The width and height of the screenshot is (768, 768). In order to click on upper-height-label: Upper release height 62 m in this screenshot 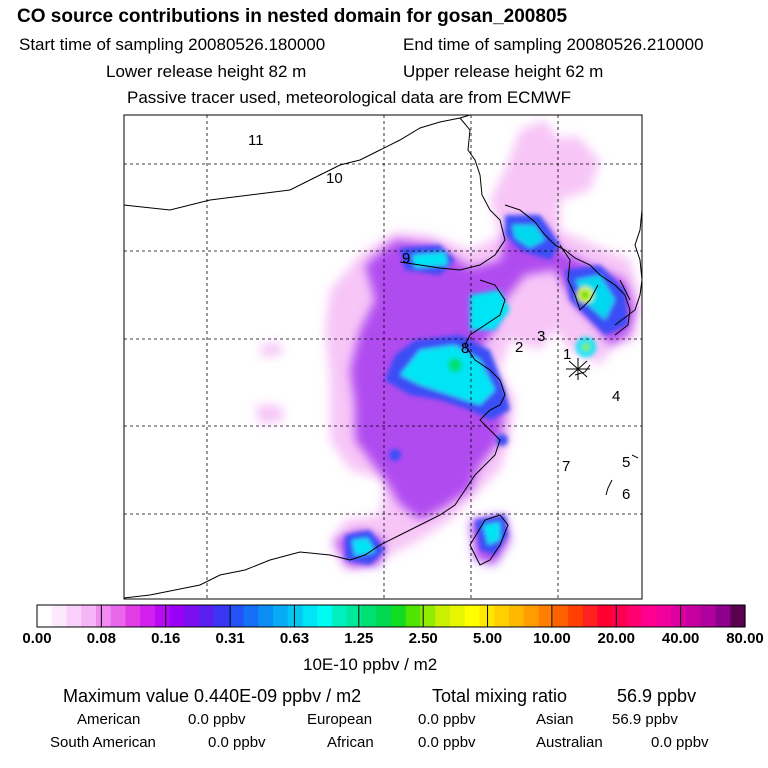, I will do `click(503, 71)`.